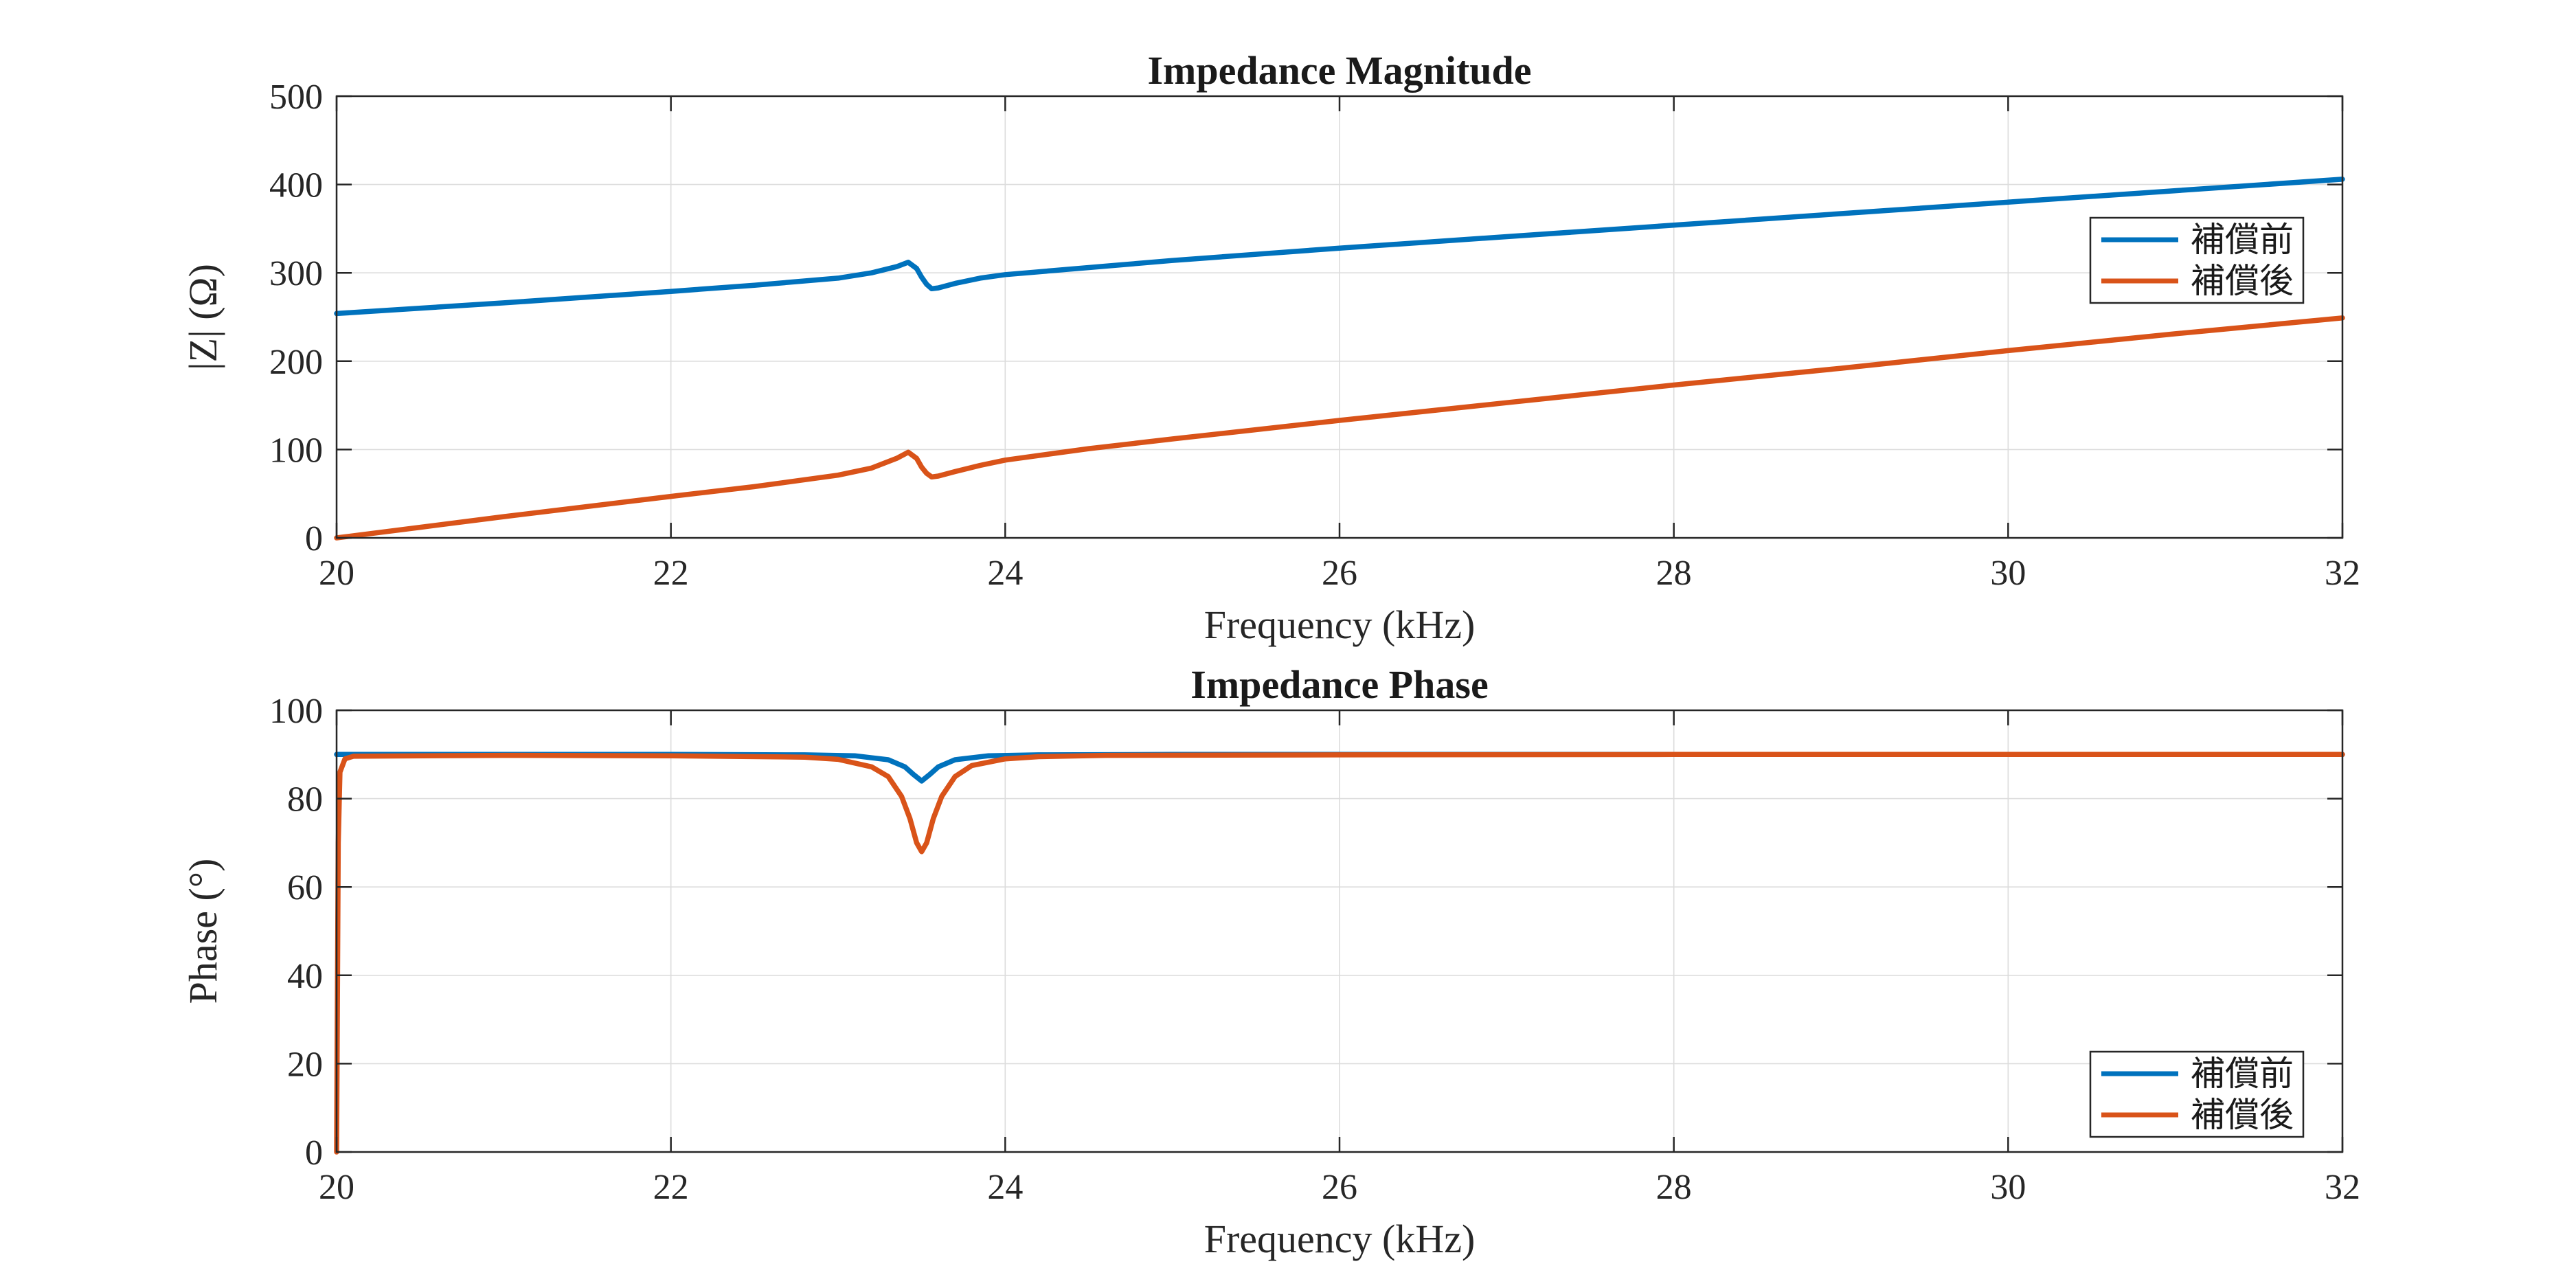  What do you see at coordinates (314, 538) in the screenshot?
I see `magnitude-y-tick-label: 0` at bounding box center [314, 538].